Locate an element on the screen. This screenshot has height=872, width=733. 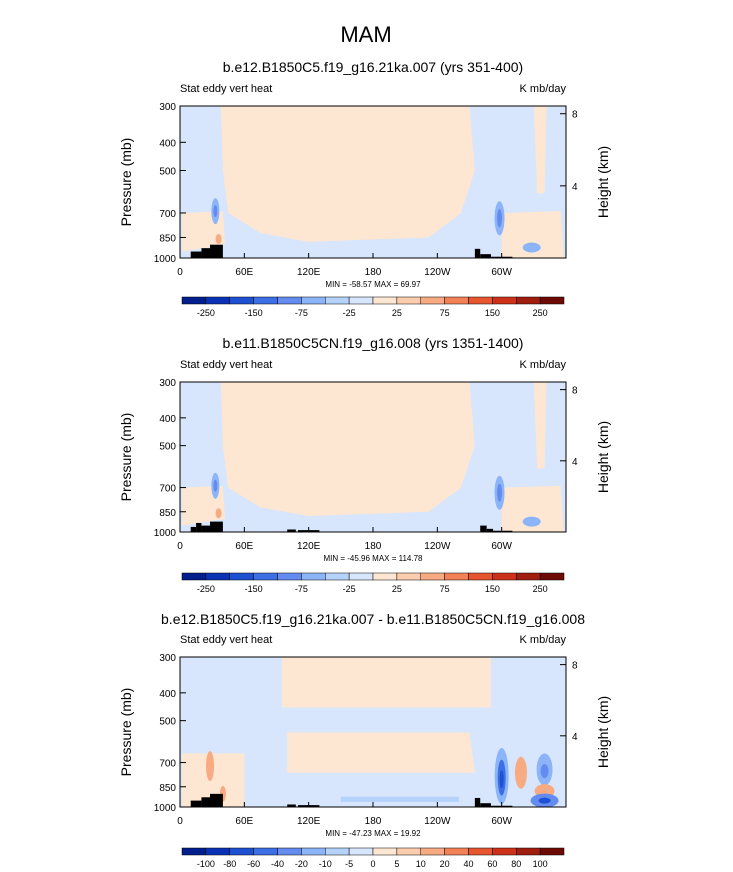
y-right-axis-title: Height (km) is located at coordinates (603, 732).